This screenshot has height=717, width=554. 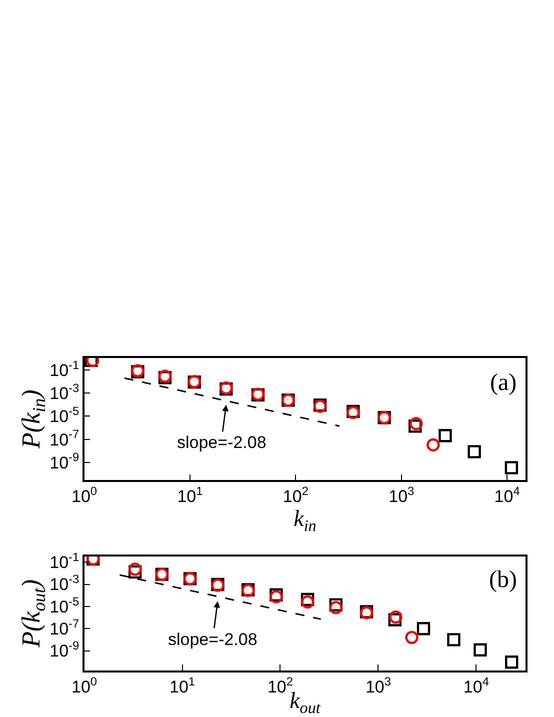 What do you see at coordinates (503, 383) in the screenshot?
I see `annotation: (a)` at bounding box center [503, 383].